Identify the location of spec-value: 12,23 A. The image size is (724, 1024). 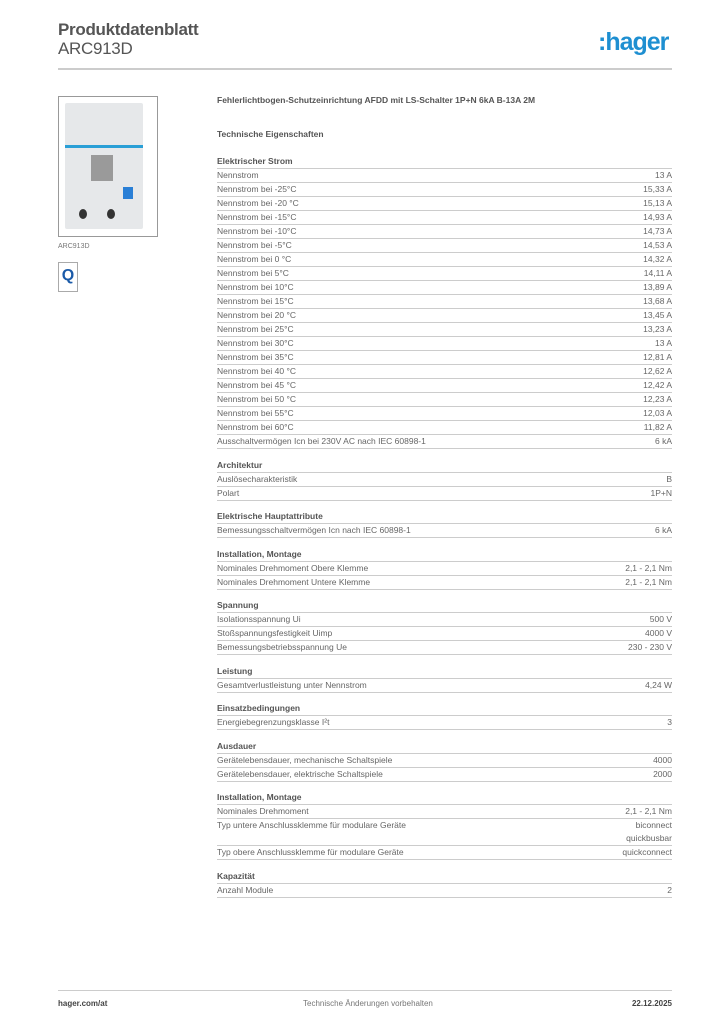
(657, 399).